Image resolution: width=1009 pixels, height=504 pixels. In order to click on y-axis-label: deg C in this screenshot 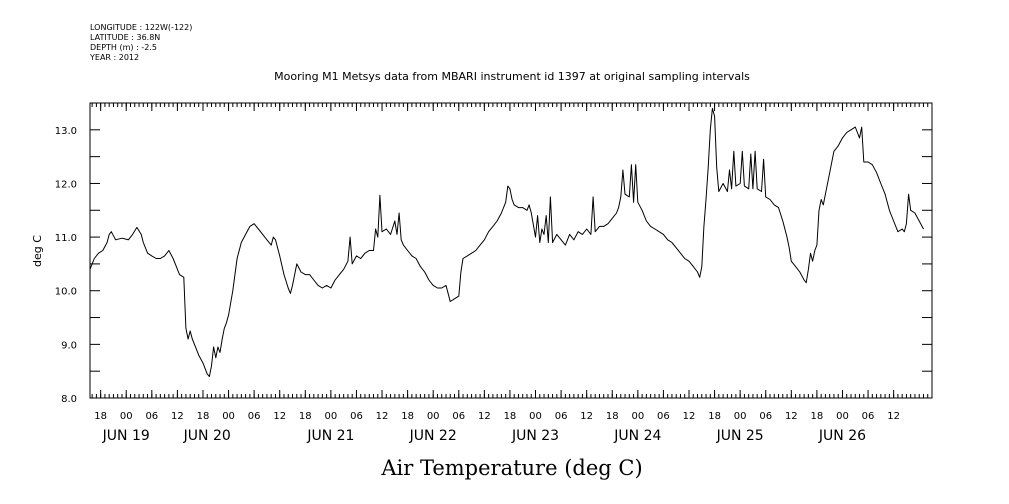, I will do `click(37, 251)`.